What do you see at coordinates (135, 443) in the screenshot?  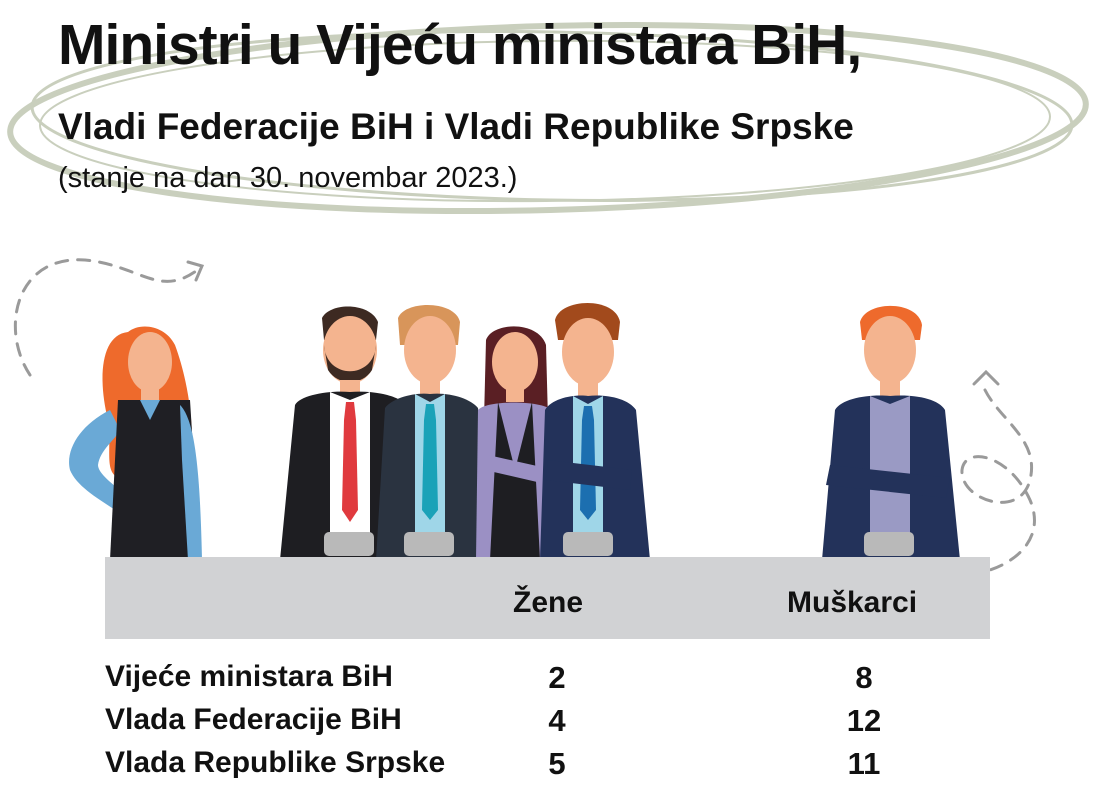 I see `person-woman-left` at bounding box center [135, 443].